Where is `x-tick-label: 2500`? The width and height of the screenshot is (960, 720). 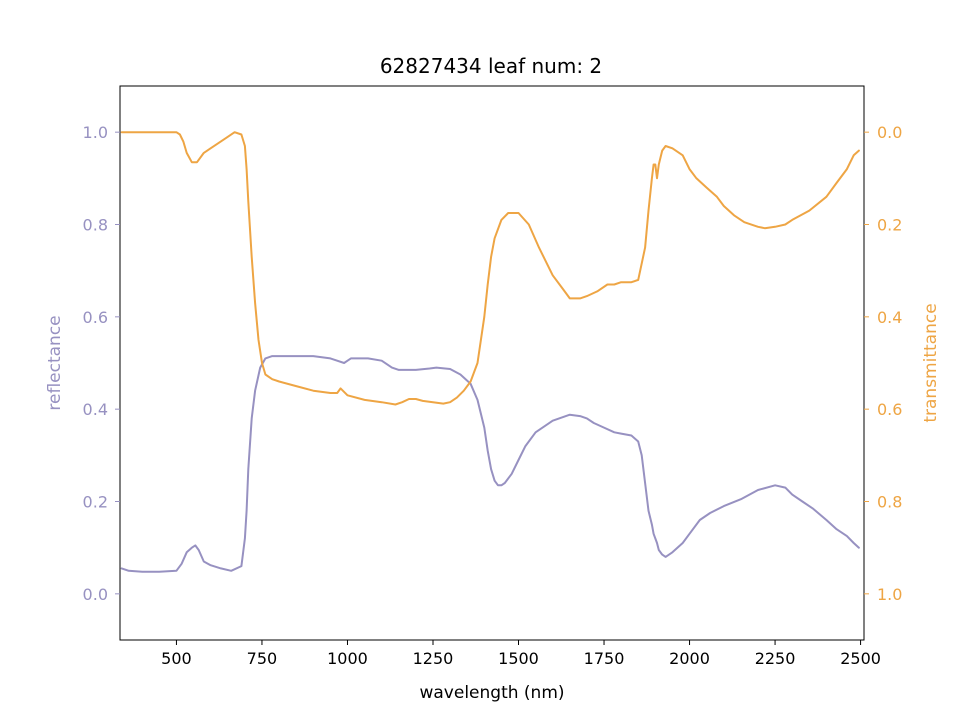
x-tick-label: 2500 is located at coordinates (860, 658).